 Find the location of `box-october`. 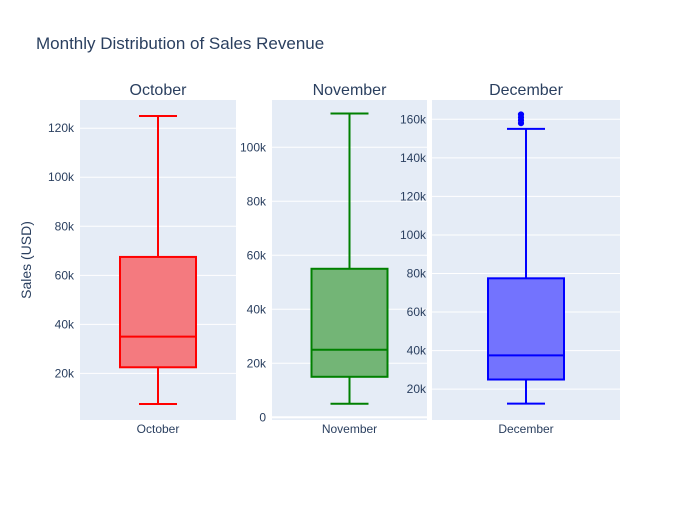

box-october is located at coordinates (158, 312).